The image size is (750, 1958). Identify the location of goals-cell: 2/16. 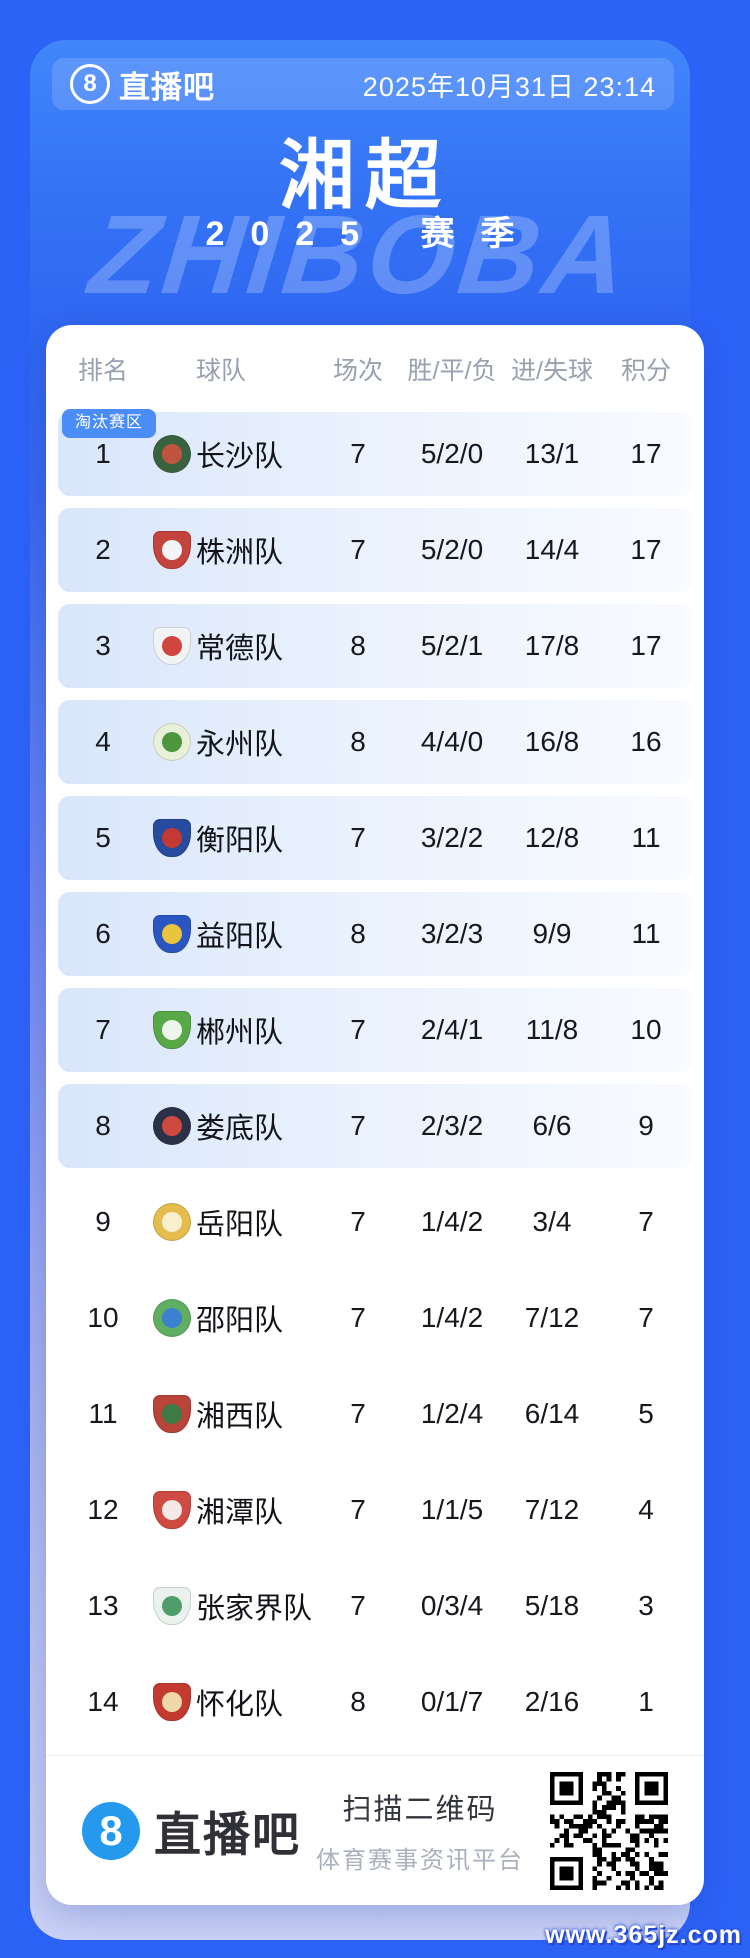
(552, 1701).